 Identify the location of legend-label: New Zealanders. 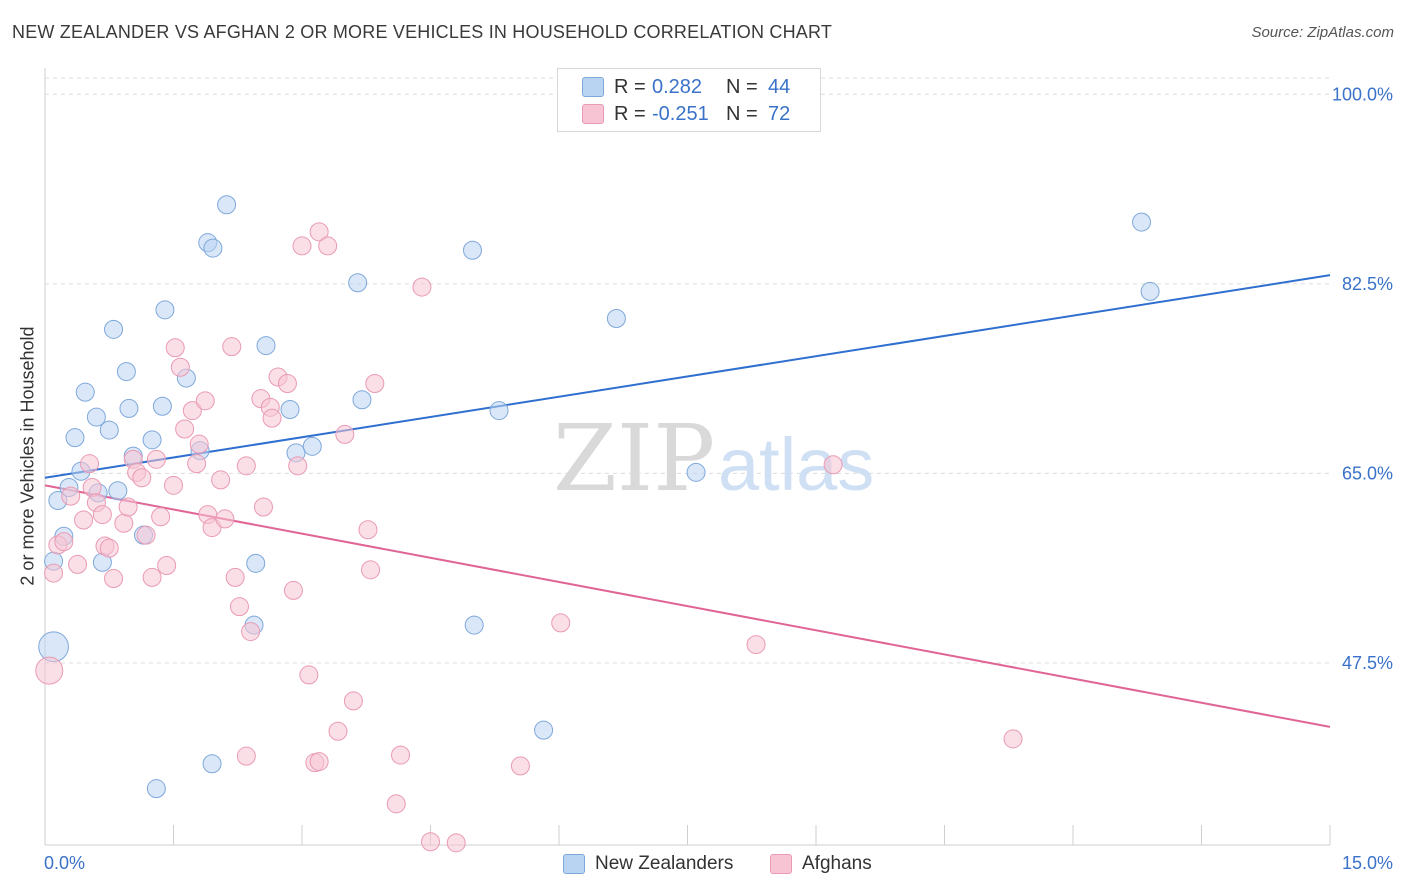
(664, 863).